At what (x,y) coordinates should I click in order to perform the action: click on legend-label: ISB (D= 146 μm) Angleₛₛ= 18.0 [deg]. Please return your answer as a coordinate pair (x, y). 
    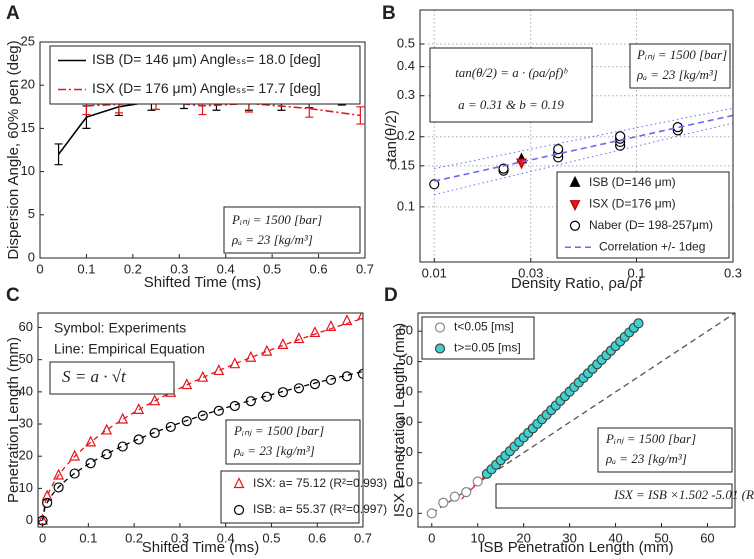
    Looking at the image, I should click on (206, 59).